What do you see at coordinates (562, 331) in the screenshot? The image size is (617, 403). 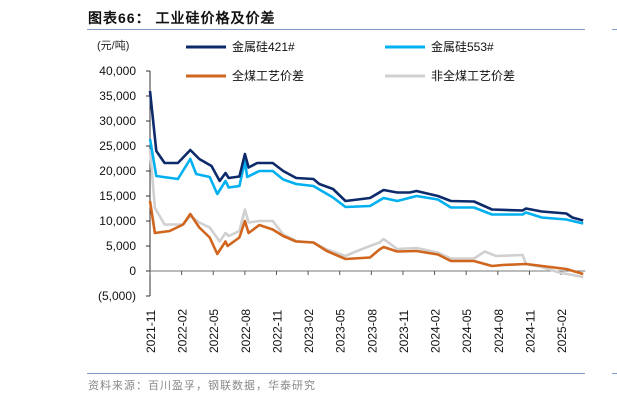 I see `x-tick-label: 2025-02` at bounding box center [562, 331].